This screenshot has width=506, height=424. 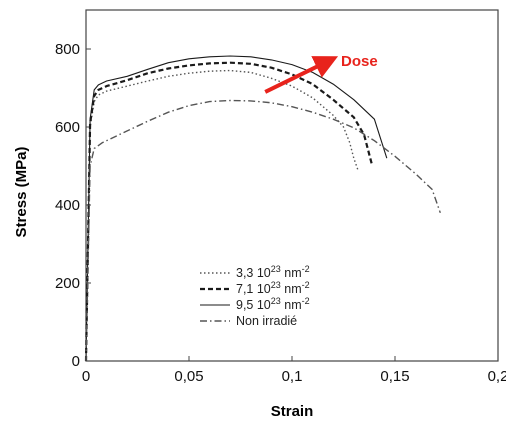 What do you see at coordinates (273, 272) in the screenshot?
I see `legend-label-1: 3,3 1023 nm-2` at bounding box center [273, 272].